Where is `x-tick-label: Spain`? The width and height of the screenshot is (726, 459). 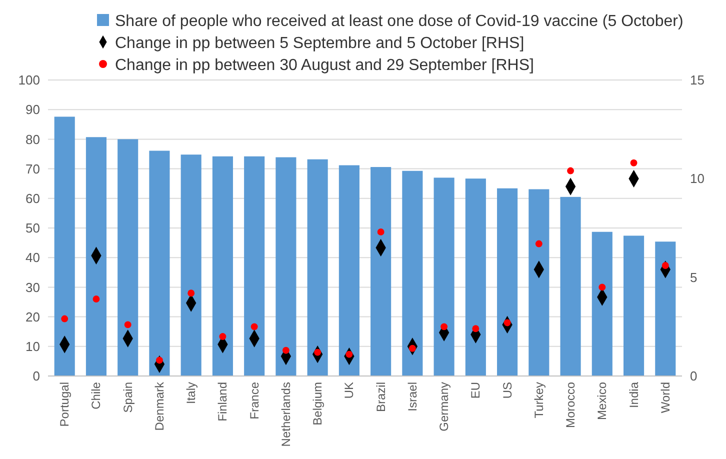 x-tick-label: Spain is located at coordinates (127, 397).